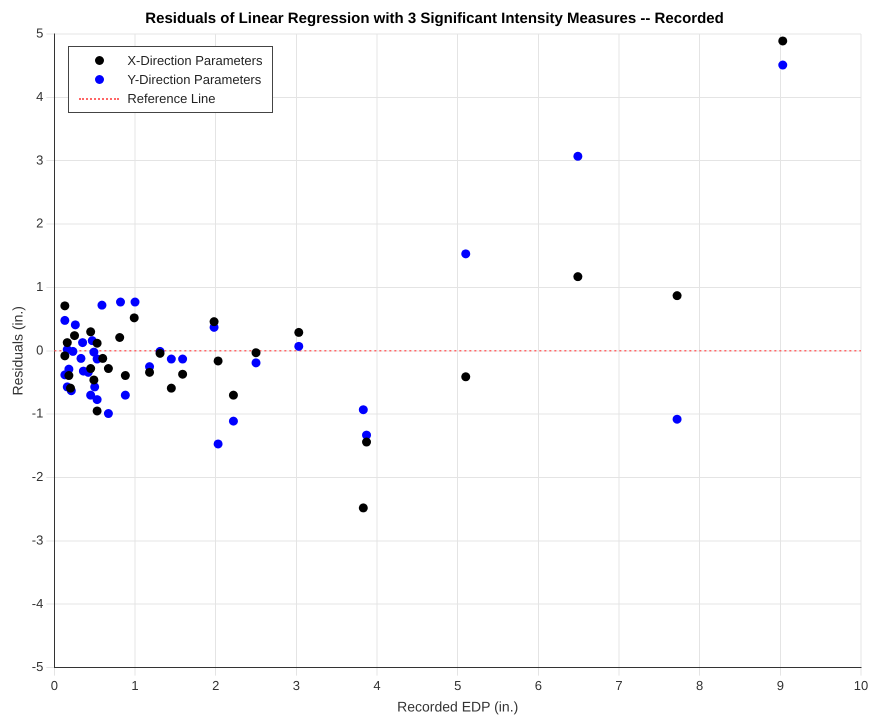 Image resolution: width=883 pixels, height=726 pixels. What do you see at coordinates (457, 706) in the screenshot?
I see `x-axis-title: Recorded EDP (in.)` at bounding box center [457, 706].